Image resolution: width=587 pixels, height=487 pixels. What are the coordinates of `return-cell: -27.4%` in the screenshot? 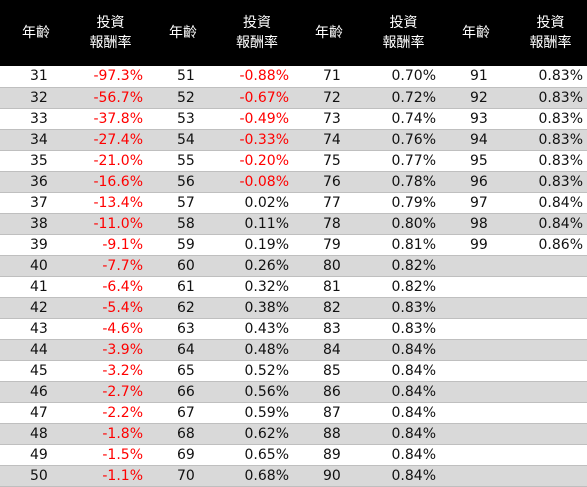 It's located at (110, 140).